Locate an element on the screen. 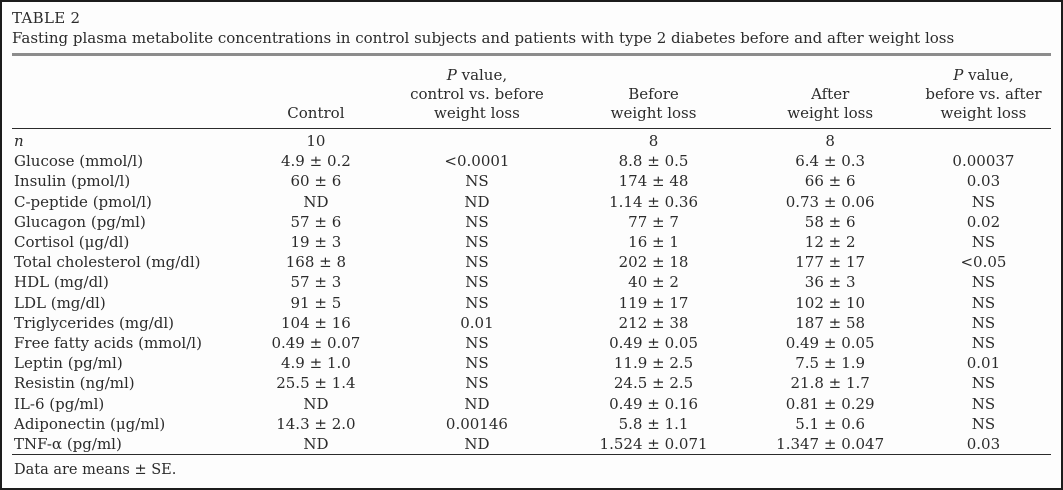  cell-after-weight-loss: 1.347 ± 0.047 is located at coordinates (830, 444).